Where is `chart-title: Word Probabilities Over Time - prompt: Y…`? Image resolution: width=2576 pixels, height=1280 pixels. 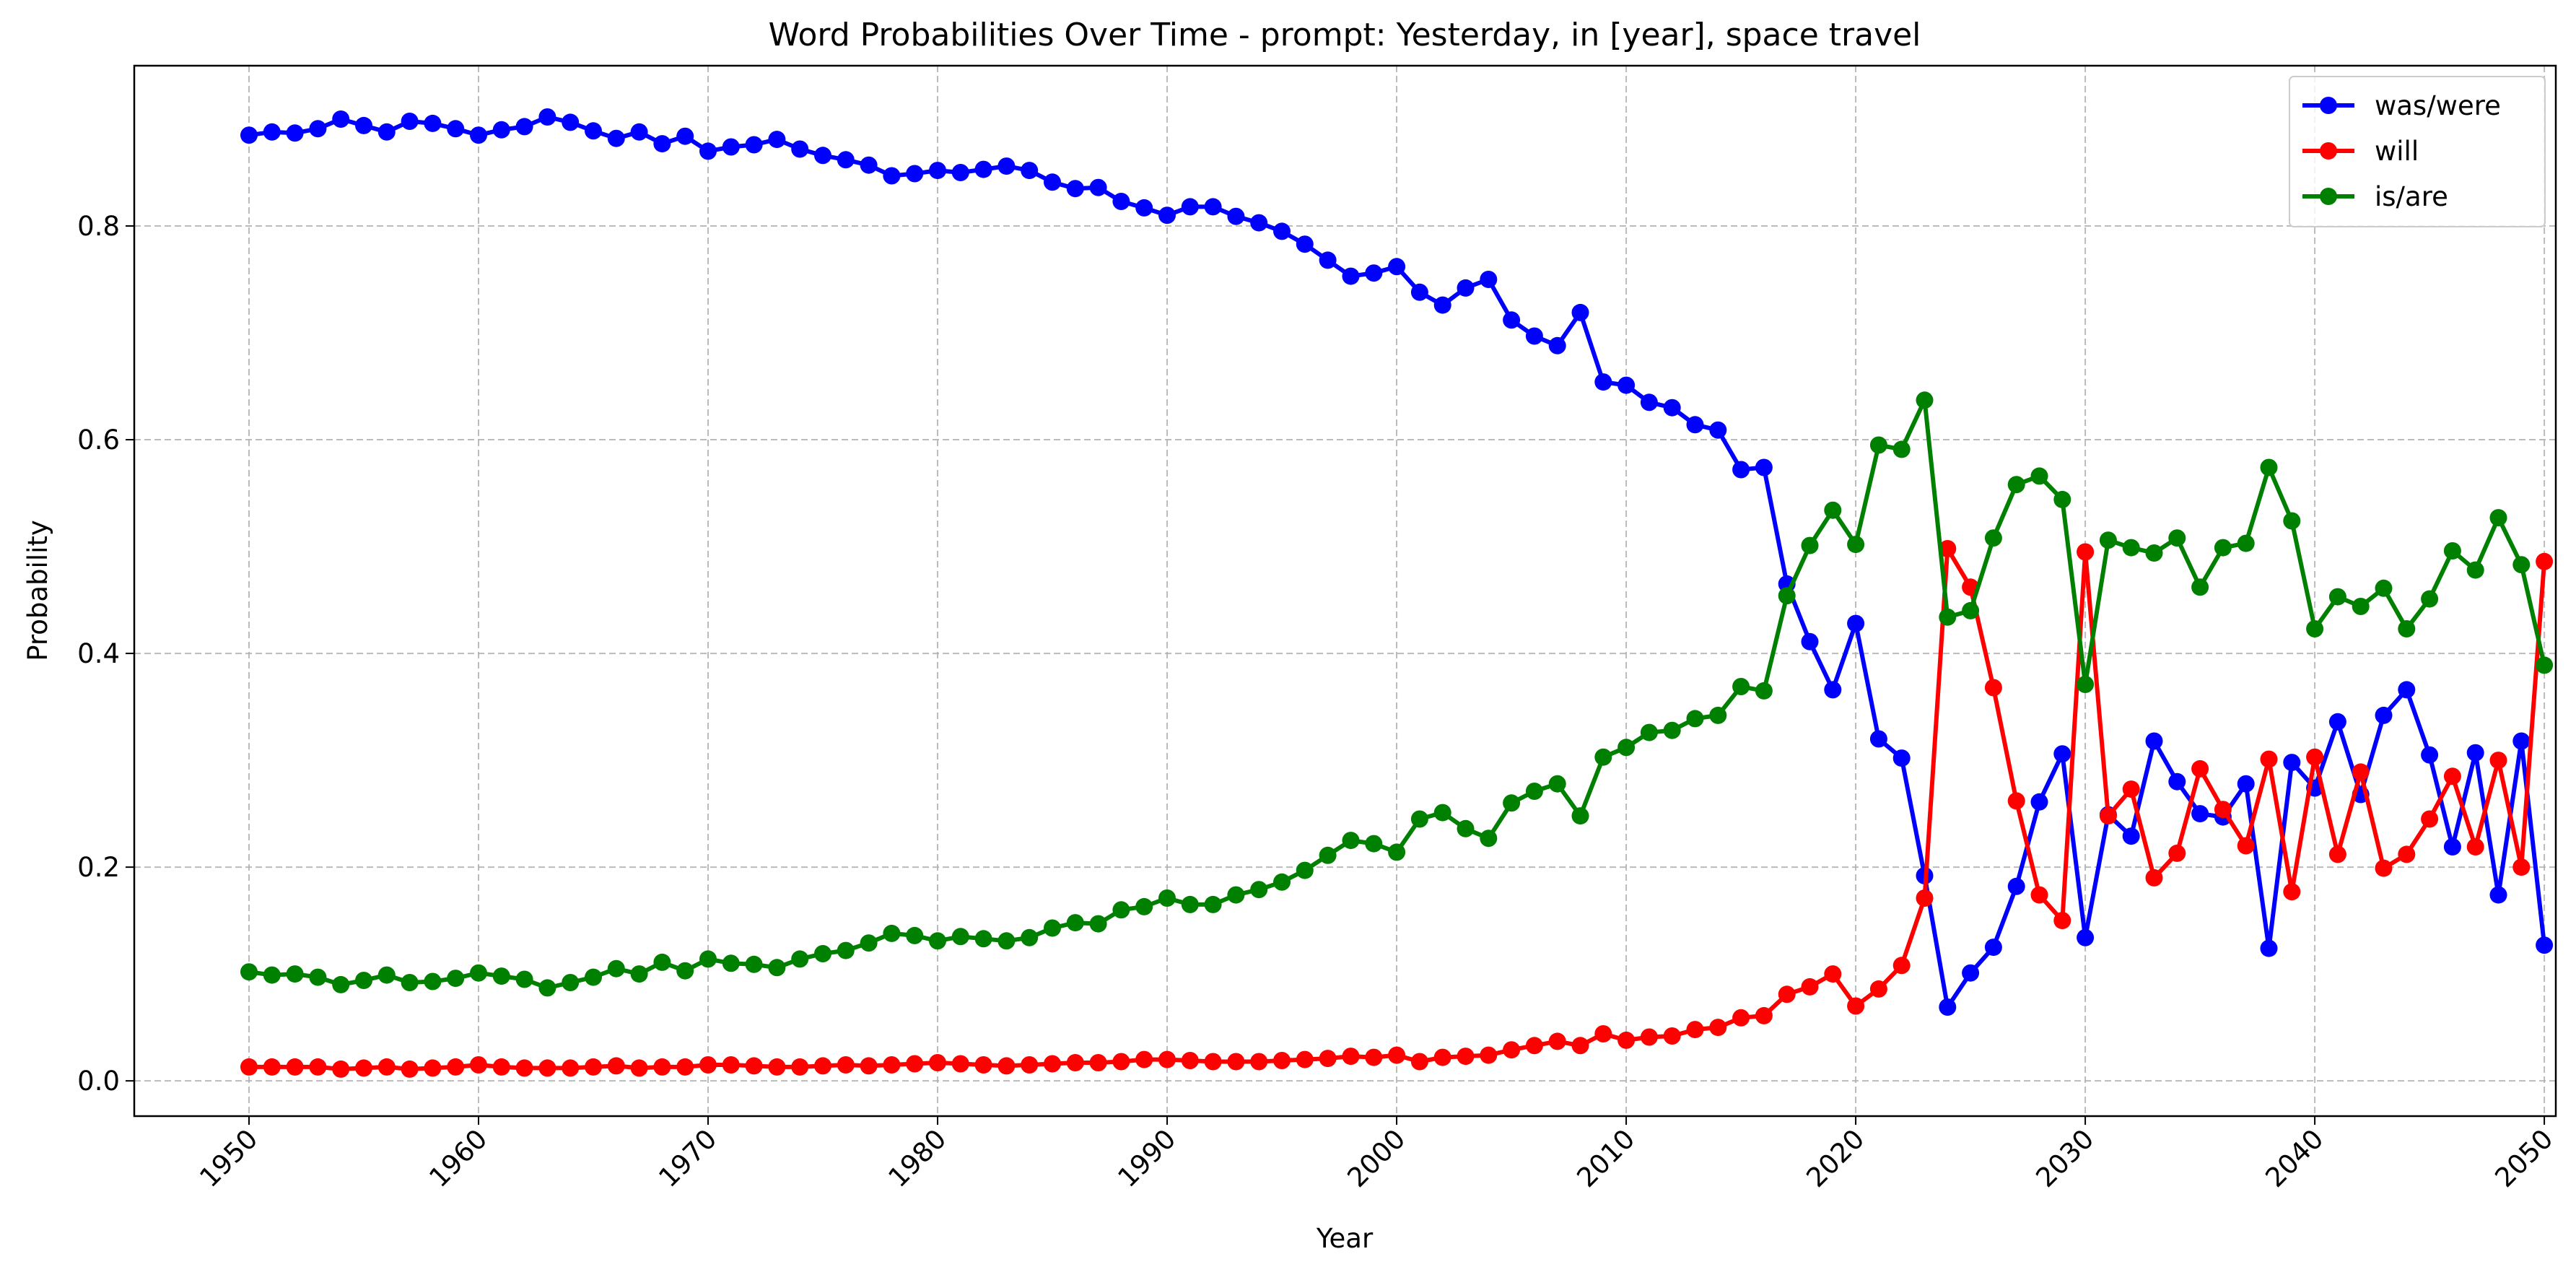 chart-title: Word Probabilities Over Time - prompt: Y… is located at coordinates (1345, 35).